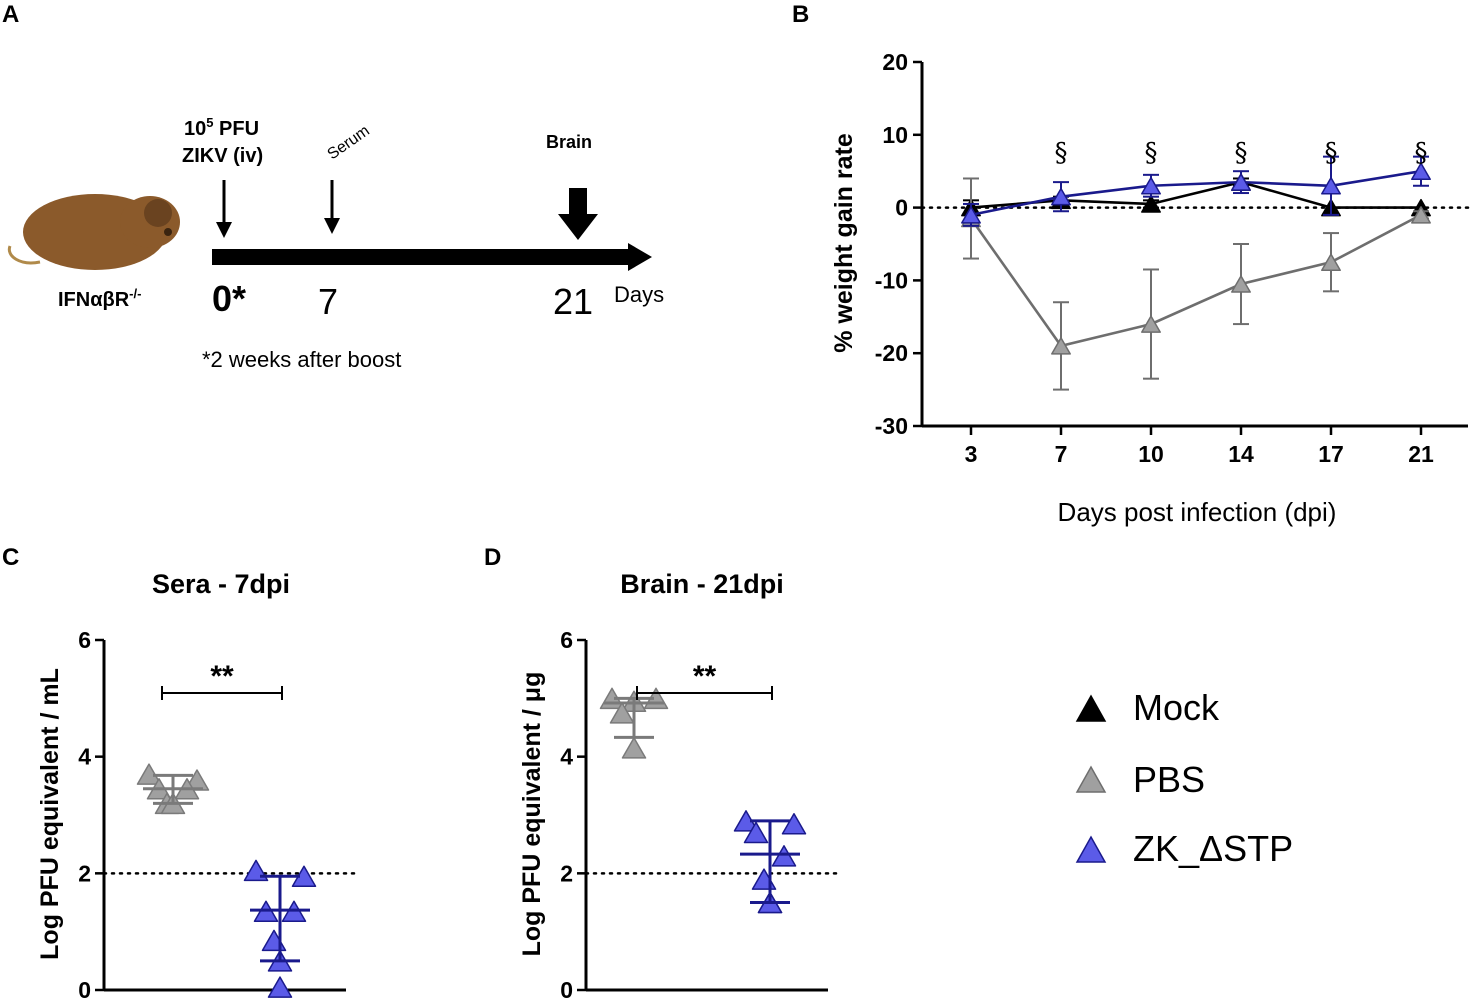 The width and height of the screenshot is (1472, 1004). What do you see at coordinates (1421, 454) in the screenshot?
I see `x-tick-label: 21` at bounding box center [1421, 454].